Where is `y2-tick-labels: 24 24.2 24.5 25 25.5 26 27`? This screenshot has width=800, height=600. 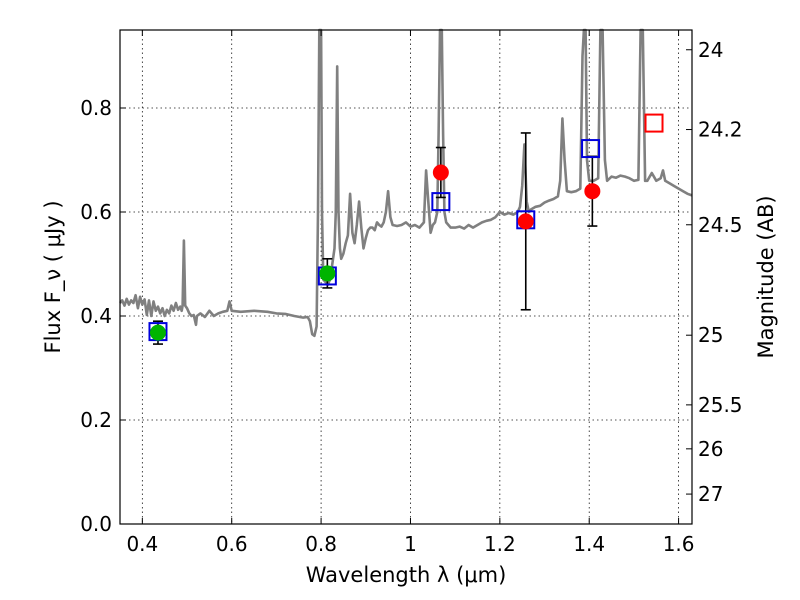 y2-tick-labels: 24 24.2 24.5 25 25.5 26 27 is located at coordinates (720, 272).